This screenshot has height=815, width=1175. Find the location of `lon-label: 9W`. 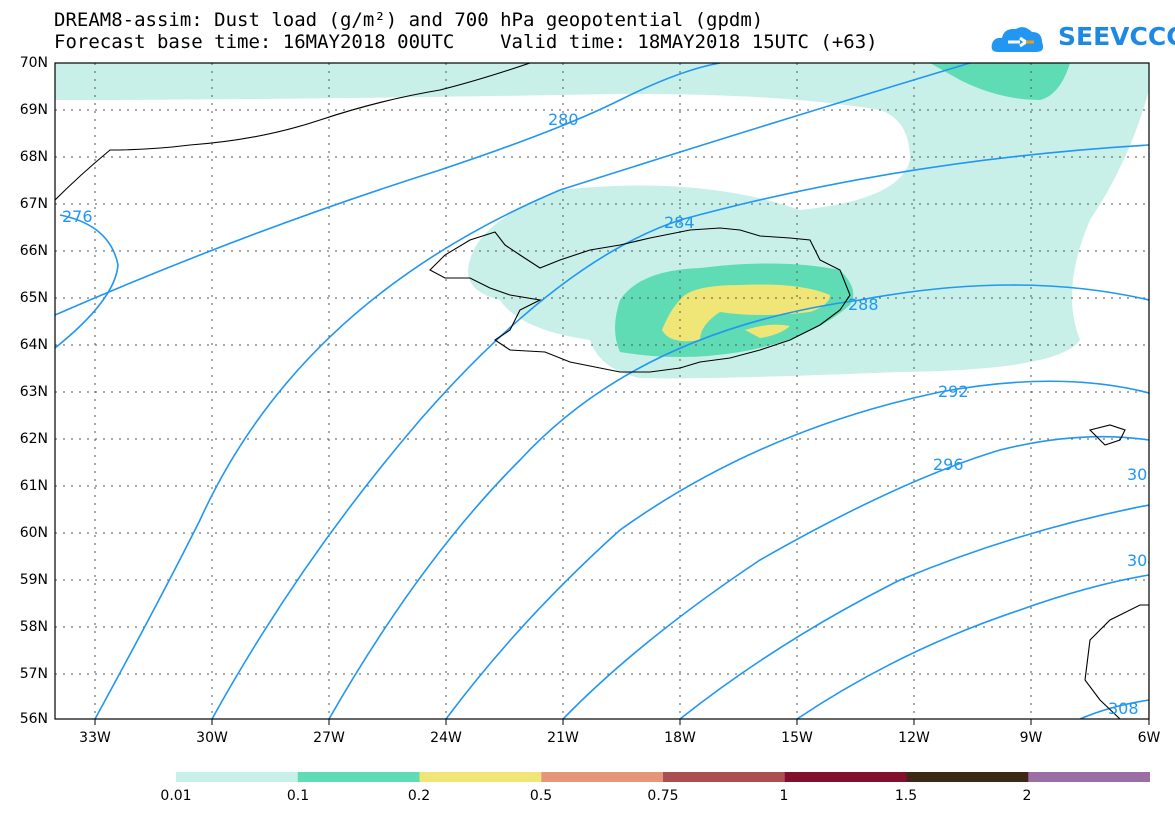

lon-label: 9W is located at coordinates (1031, 738).